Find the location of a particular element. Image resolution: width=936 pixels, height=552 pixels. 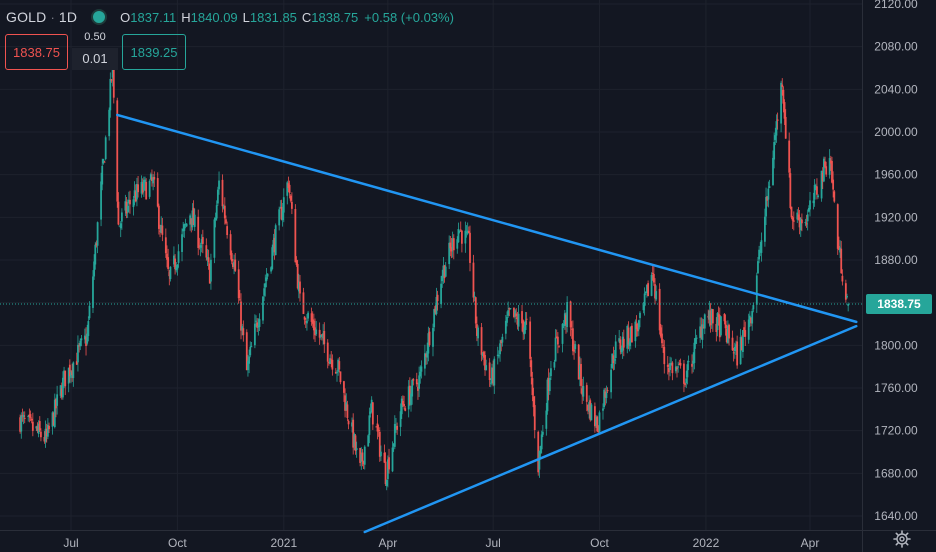

symbol-name: GOLD is located at coordinates (26, 17).